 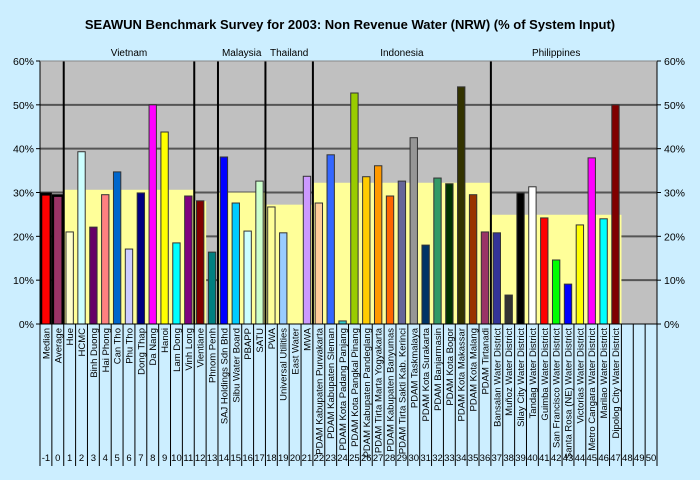 I want to click on category-label: San Francisco Water District, so click(x=557, y=388).